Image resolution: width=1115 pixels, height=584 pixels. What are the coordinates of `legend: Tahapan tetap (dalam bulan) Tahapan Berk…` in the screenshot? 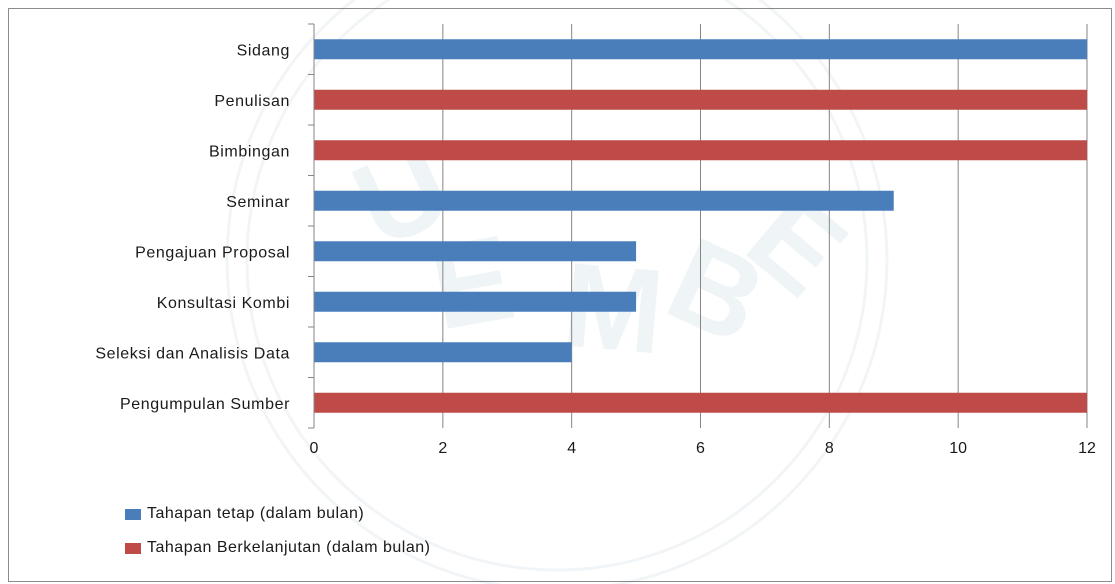 It's located at (277, 539).